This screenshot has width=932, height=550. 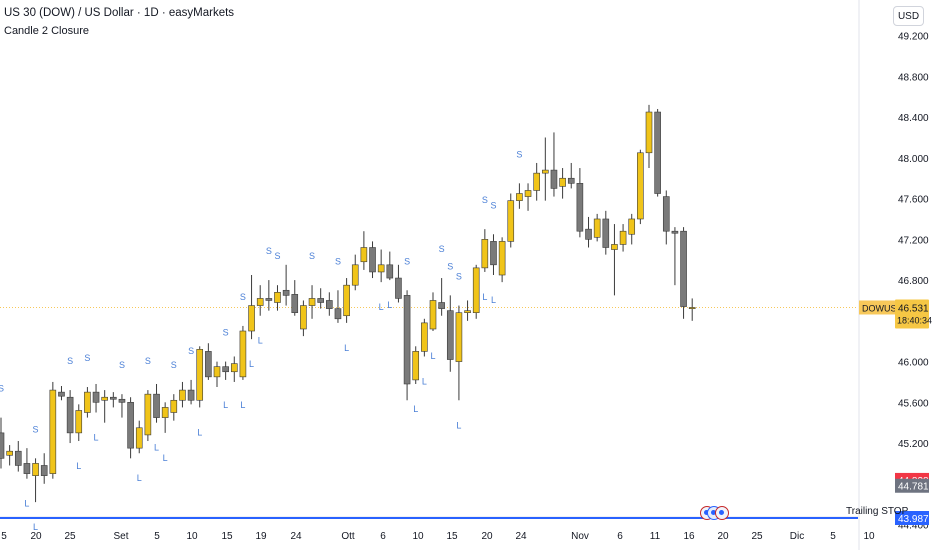 What do you see at coordinates (877, 511) in the screenshot?
I see `trailing-stop-label: Trailing STOP` at bounding box center [877, 511].